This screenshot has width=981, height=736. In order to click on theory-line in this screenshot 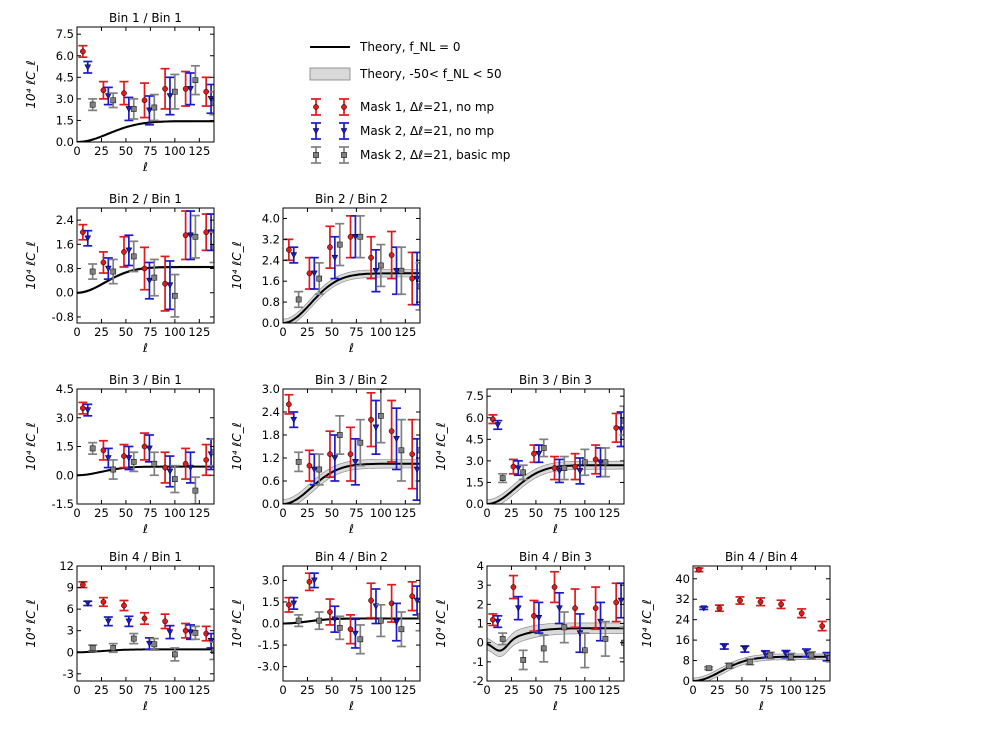, I will do `click(145, 471)`.